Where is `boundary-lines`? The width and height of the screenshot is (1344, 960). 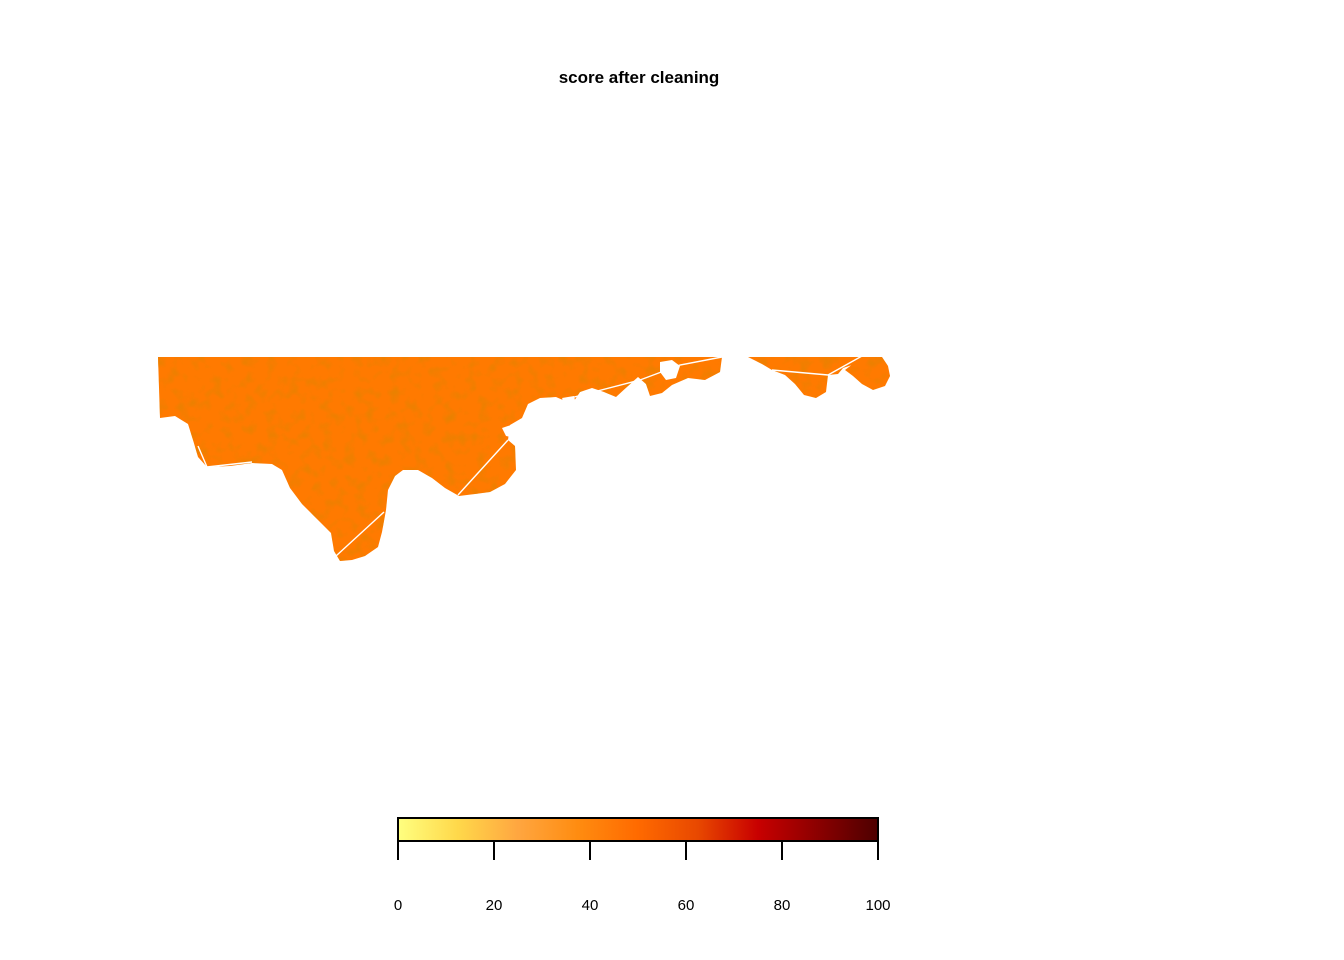
boundary-lines is located at coordinates (530, 456).